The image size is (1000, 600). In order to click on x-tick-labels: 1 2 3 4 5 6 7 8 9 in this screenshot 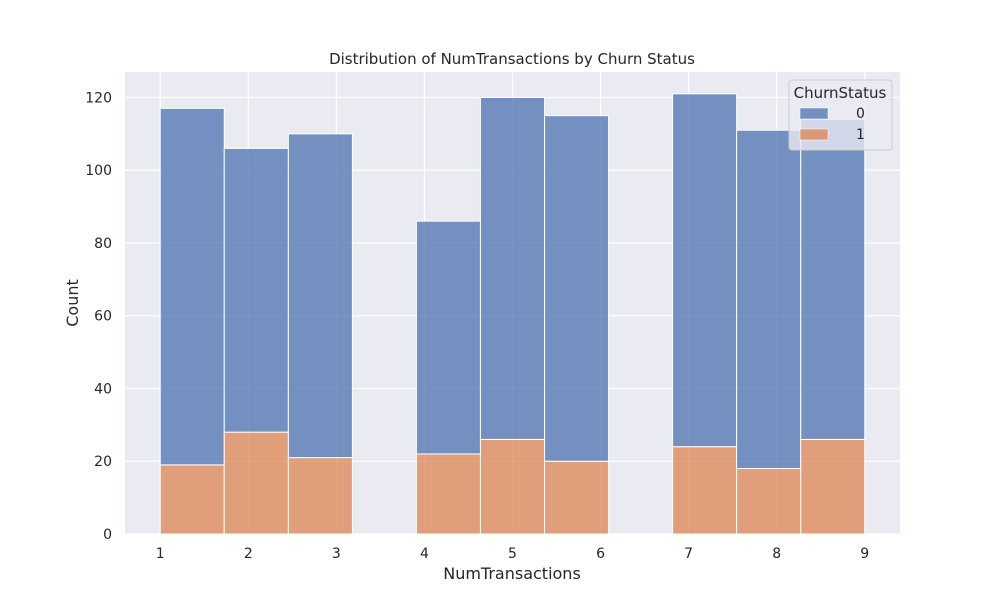, I will do `click(512, 554)`.